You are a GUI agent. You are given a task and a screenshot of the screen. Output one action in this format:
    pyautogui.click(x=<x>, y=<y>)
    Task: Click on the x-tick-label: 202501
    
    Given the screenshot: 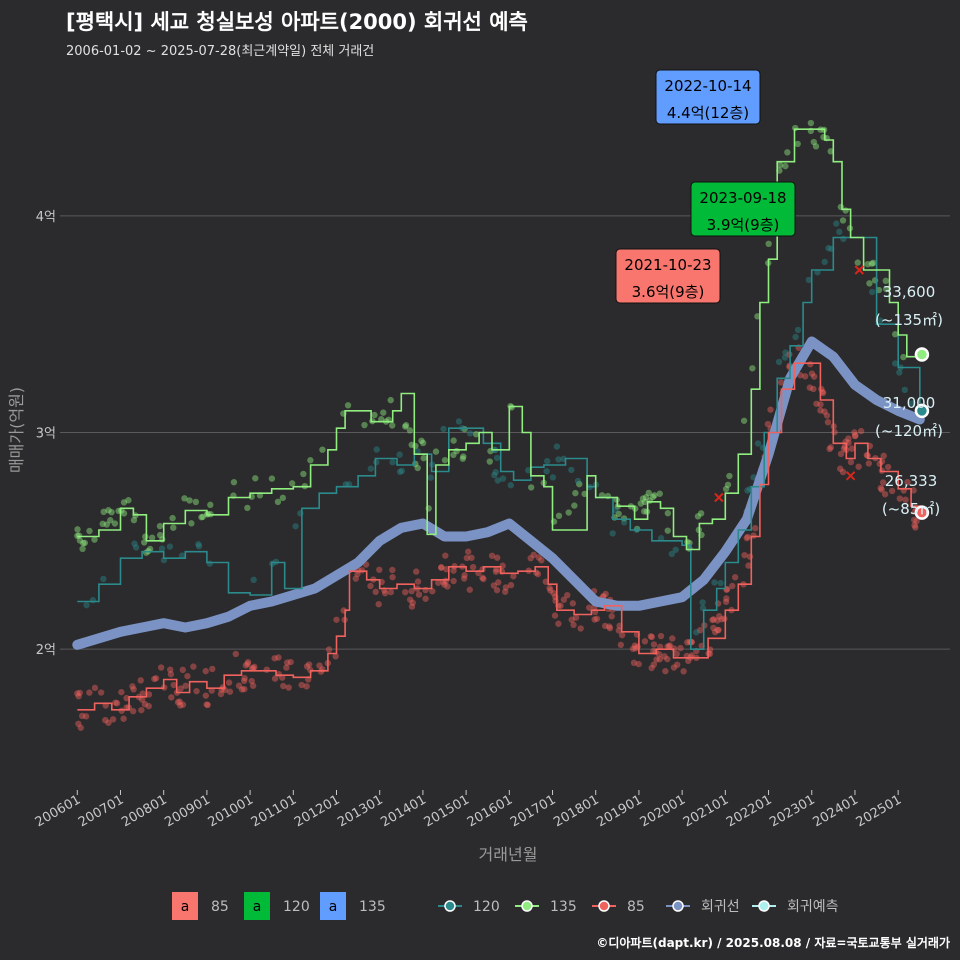 What is the action you would take?
    pyautogui.click(x=879, y=811)
    